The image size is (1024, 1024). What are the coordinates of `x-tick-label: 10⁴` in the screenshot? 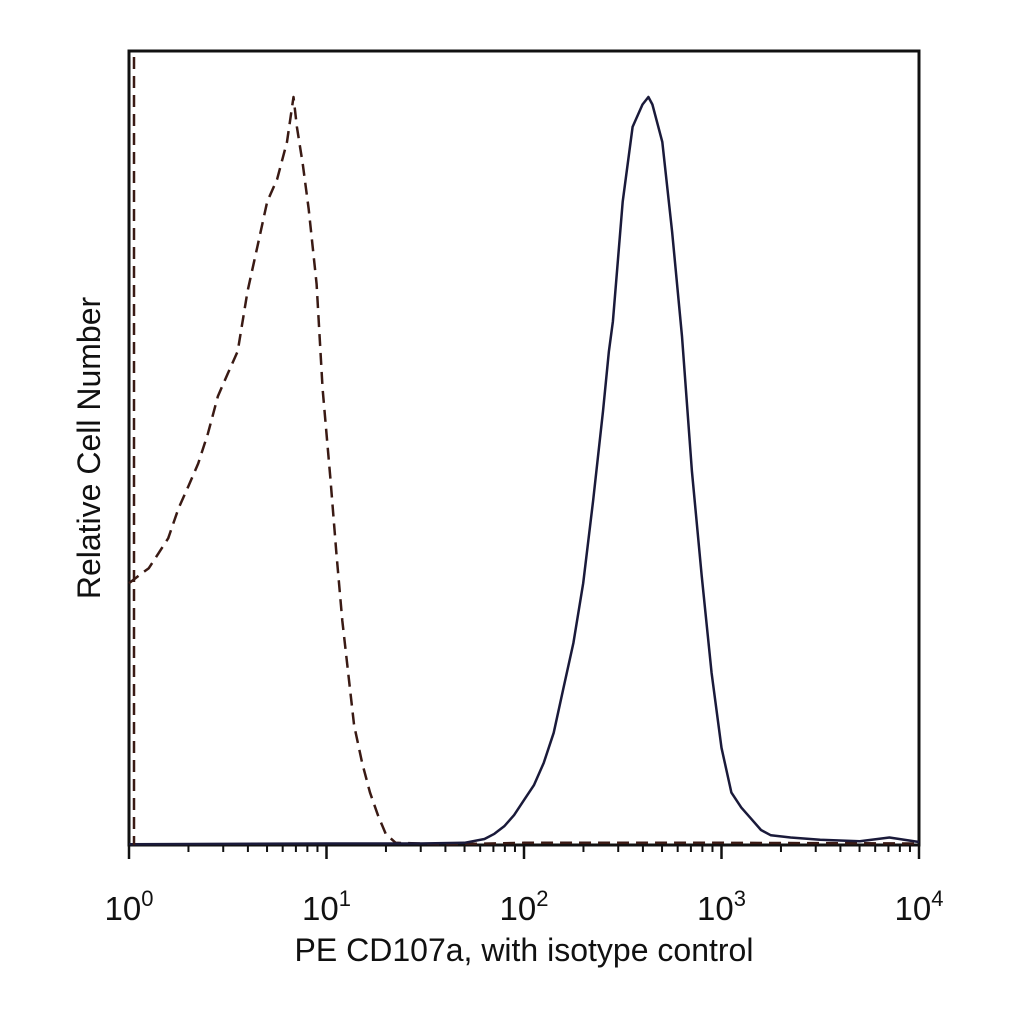 It's located at (919, 906).